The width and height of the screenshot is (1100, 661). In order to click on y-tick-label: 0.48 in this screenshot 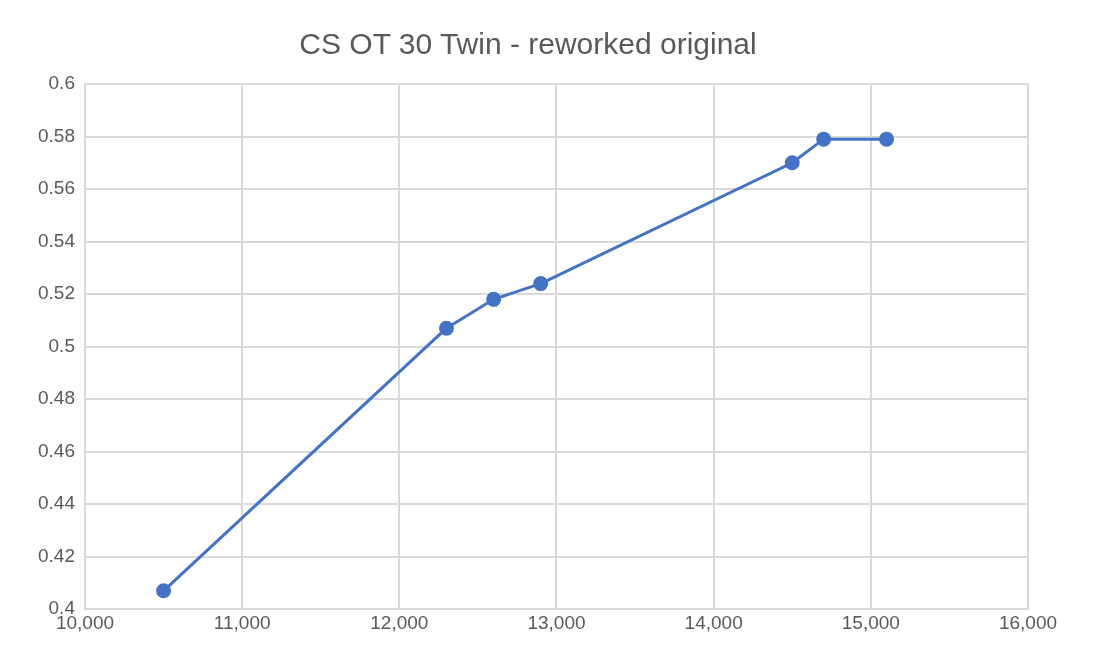, I will do `click(56, 398)`.